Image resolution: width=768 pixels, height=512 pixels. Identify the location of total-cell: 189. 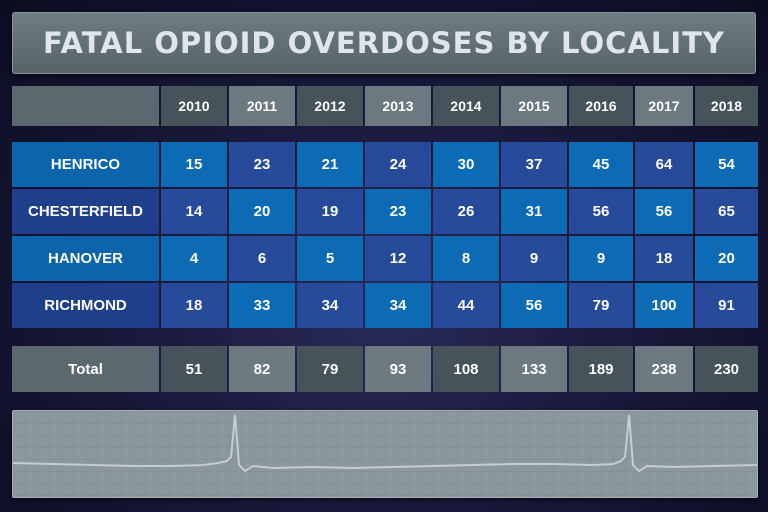
(601, 369).